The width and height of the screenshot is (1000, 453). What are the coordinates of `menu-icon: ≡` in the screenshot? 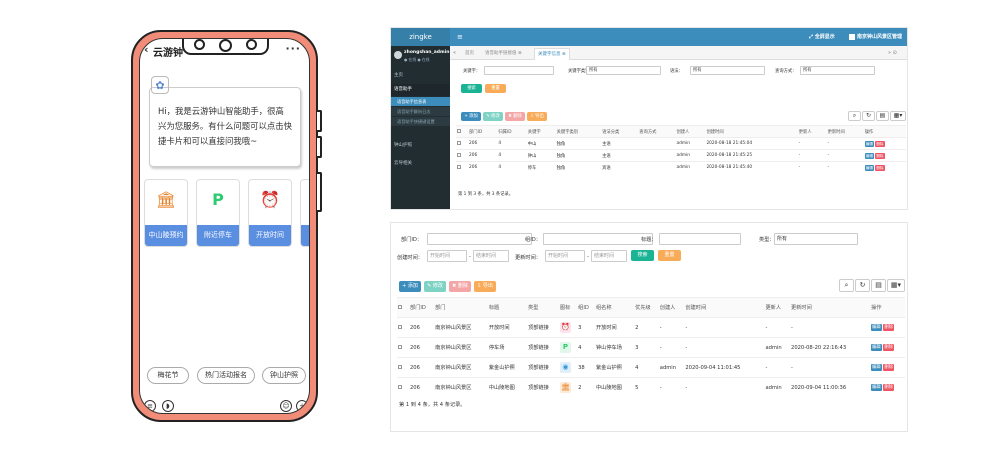 It's located at (150, 406).